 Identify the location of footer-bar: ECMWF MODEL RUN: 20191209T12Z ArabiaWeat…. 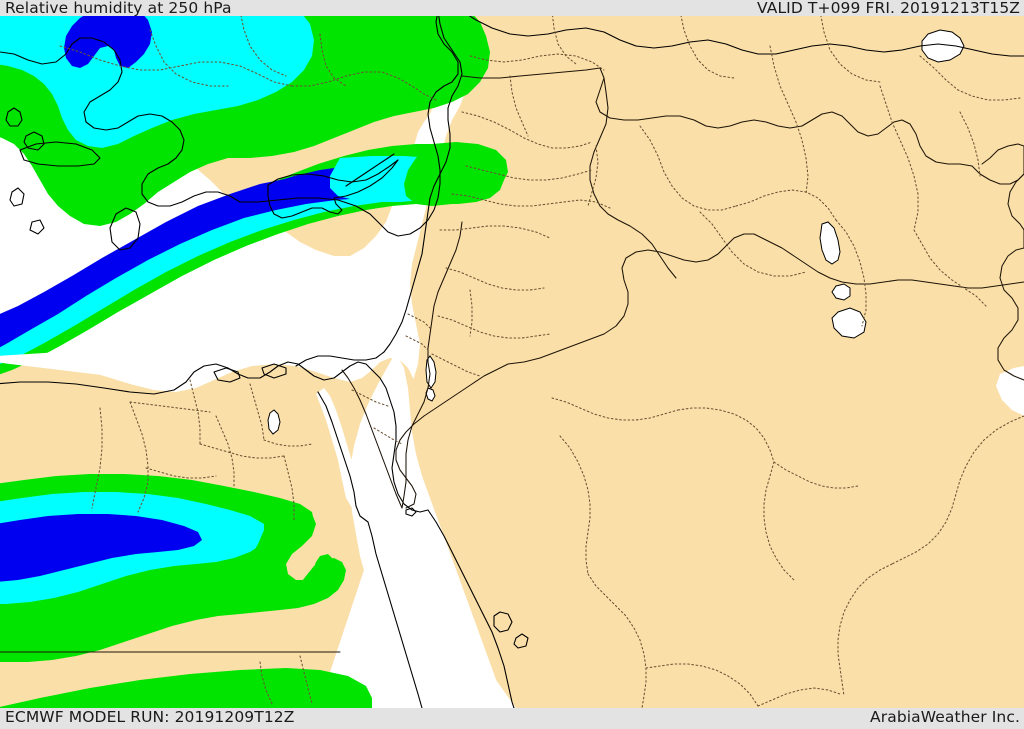
(512, 718).